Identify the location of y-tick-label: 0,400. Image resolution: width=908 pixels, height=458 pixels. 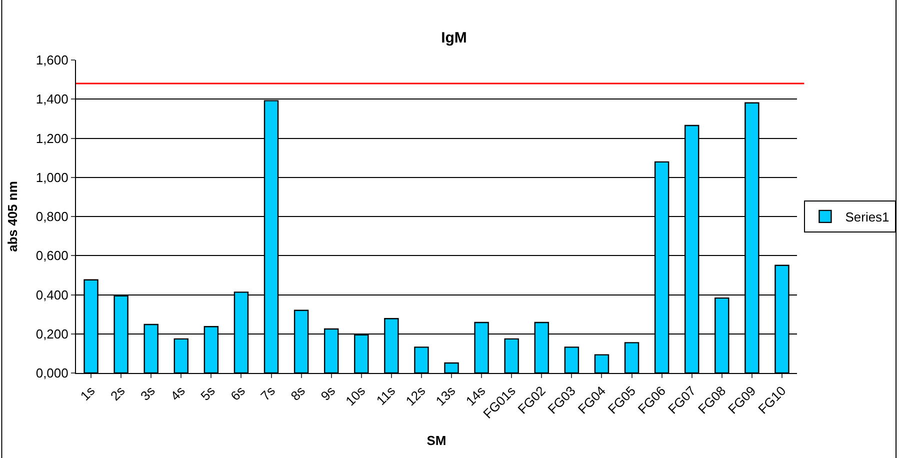
(52, 294).